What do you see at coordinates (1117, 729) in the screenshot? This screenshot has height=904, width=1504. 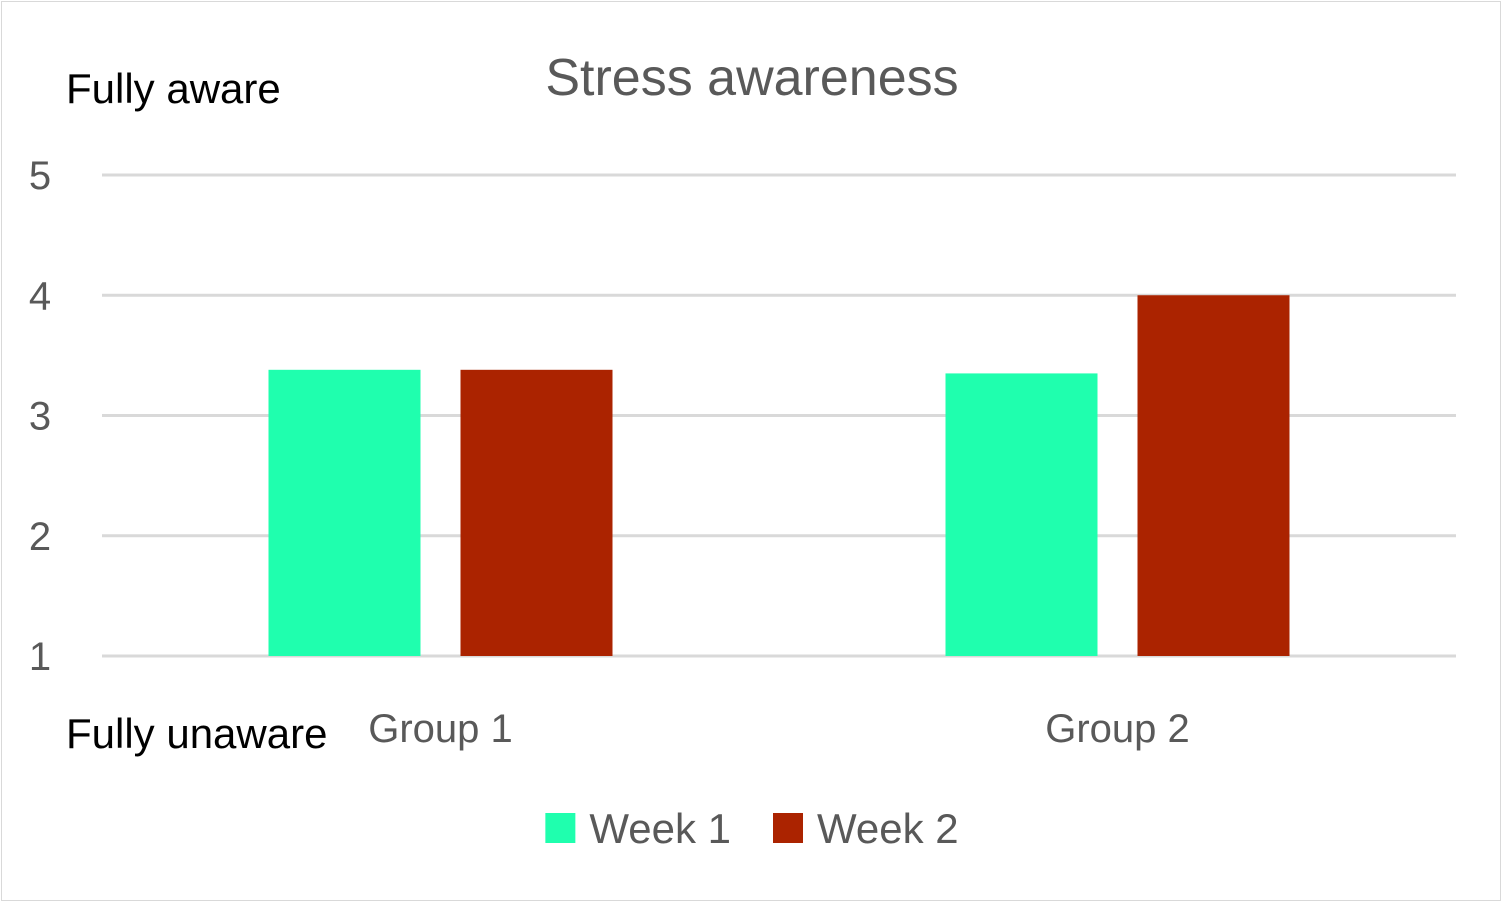 I see `x-tick-label: Group 2` at bounding box center [1117, 729].